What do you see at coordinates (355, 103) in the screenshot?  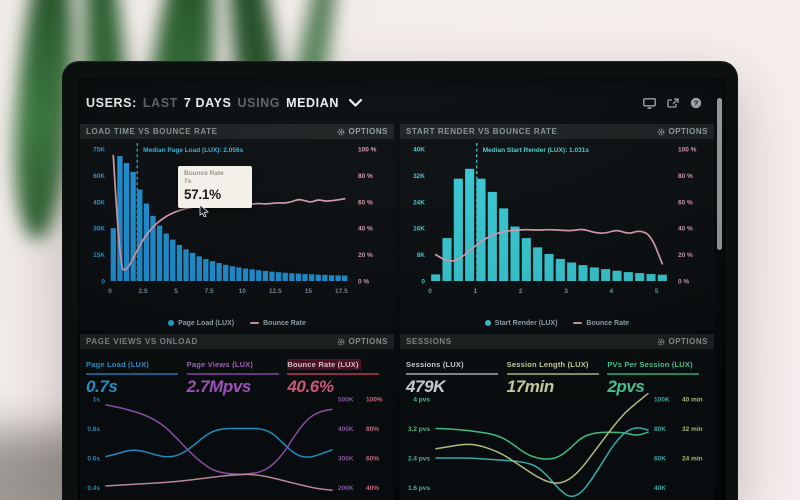 I see `chevron-down-icon` at bounding box center [355, 103].